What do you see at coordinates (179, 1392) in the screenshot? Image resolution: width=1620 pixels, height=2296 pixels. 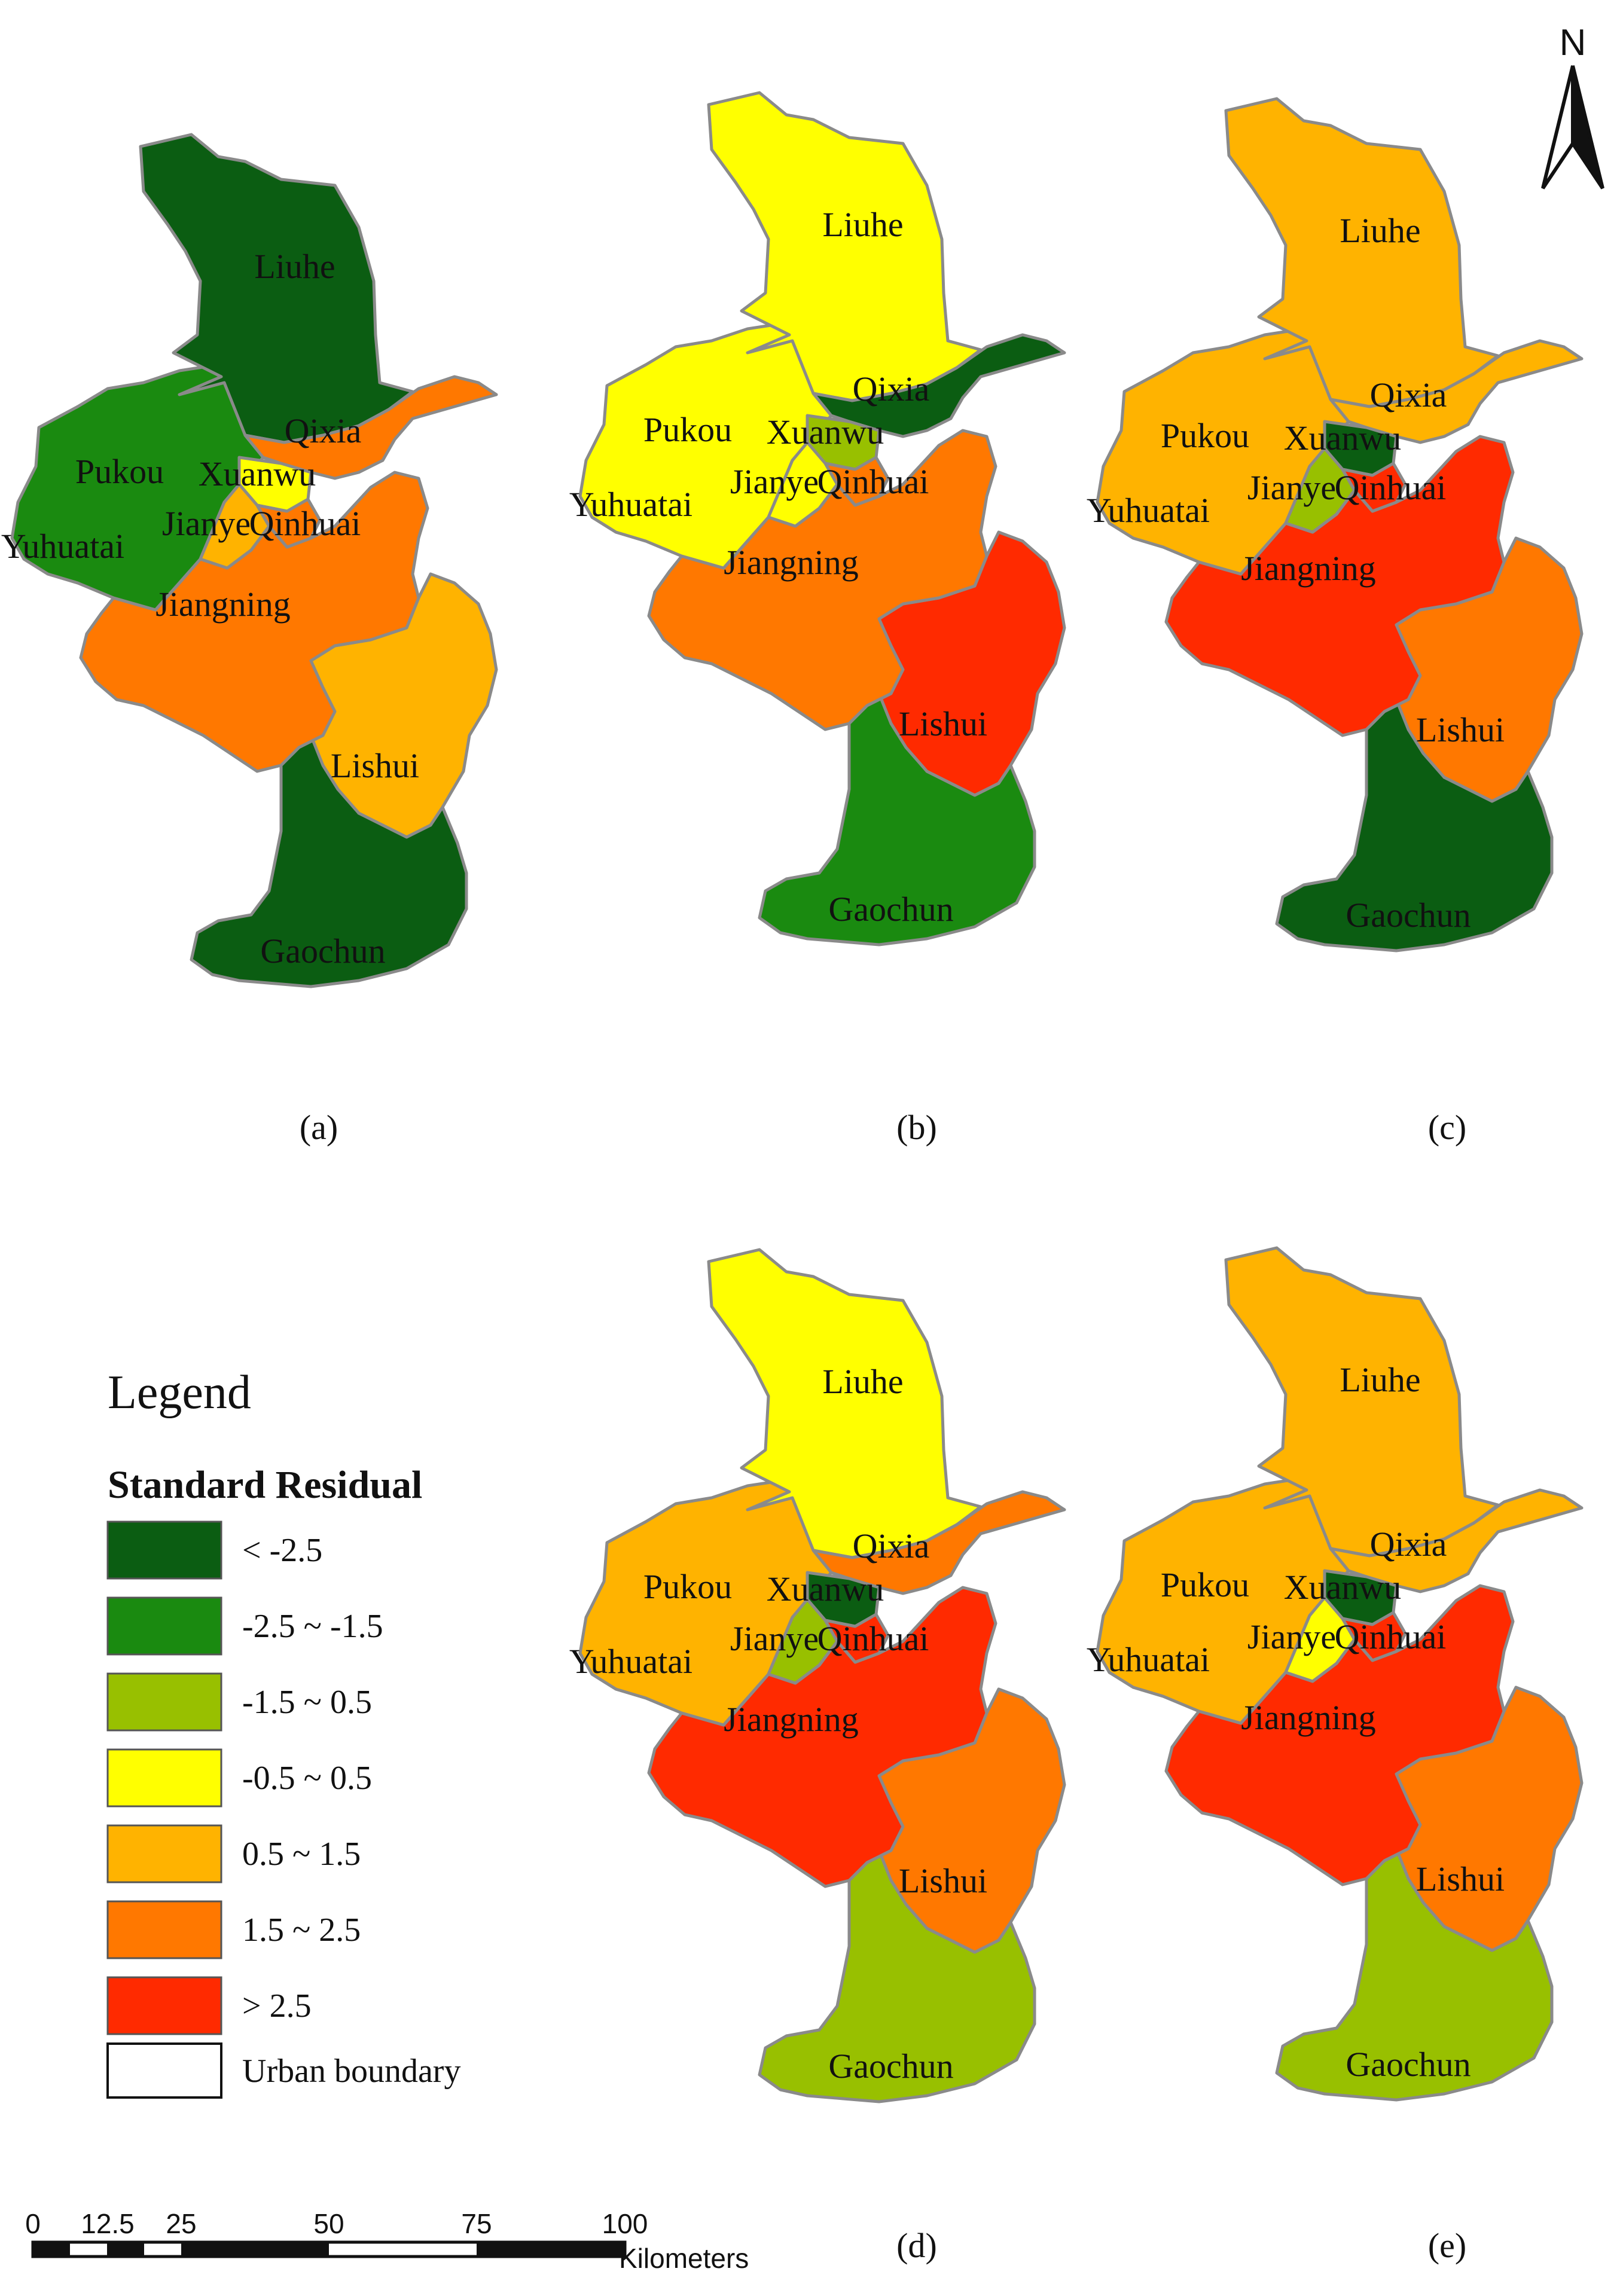 I see `legend-title: Legend` at bounding box center [179, 1392].